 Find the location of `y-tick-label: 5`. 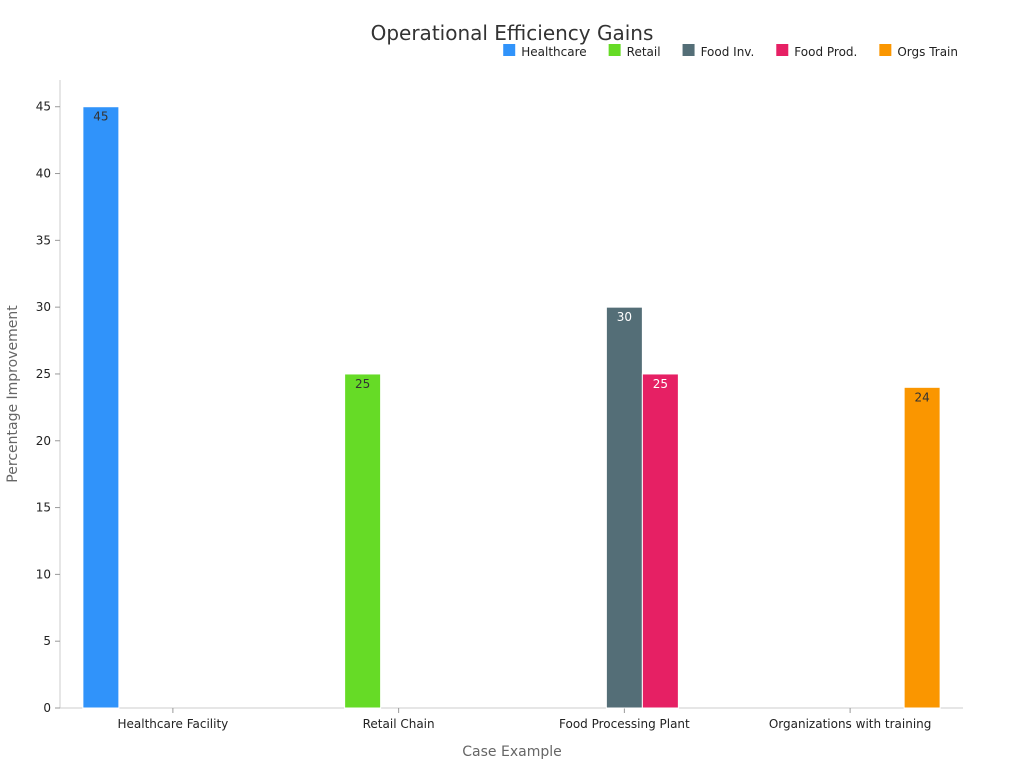

y-tick-label: 5 is located at coordinates (47, 641).